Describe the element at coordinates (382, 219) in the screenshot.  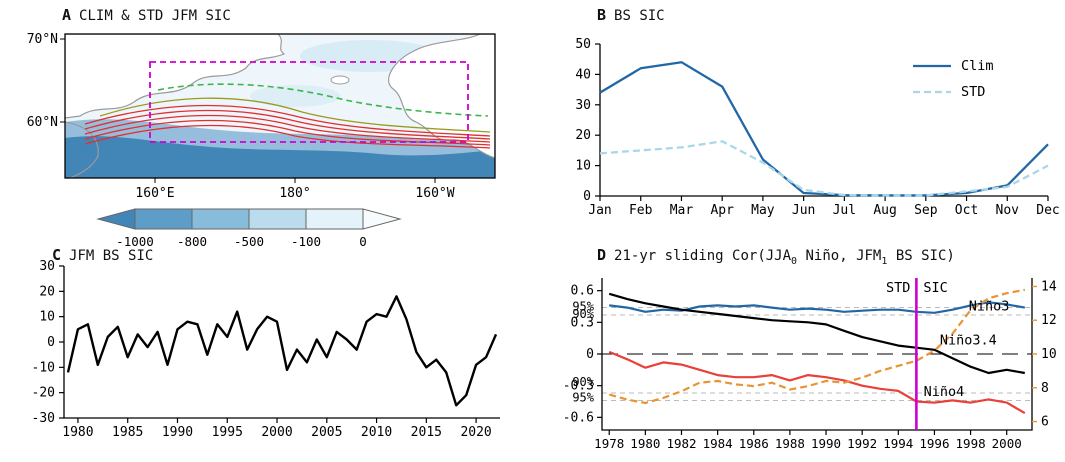
I see `colorbar-right-arrow` at that location.